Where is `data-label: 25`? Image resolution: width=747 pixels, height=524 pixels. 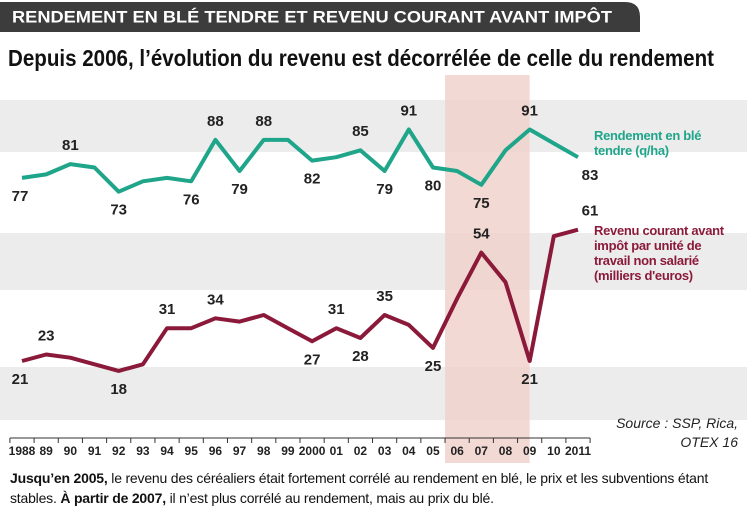 data-label: 25 is located at coordinates (433, 366).